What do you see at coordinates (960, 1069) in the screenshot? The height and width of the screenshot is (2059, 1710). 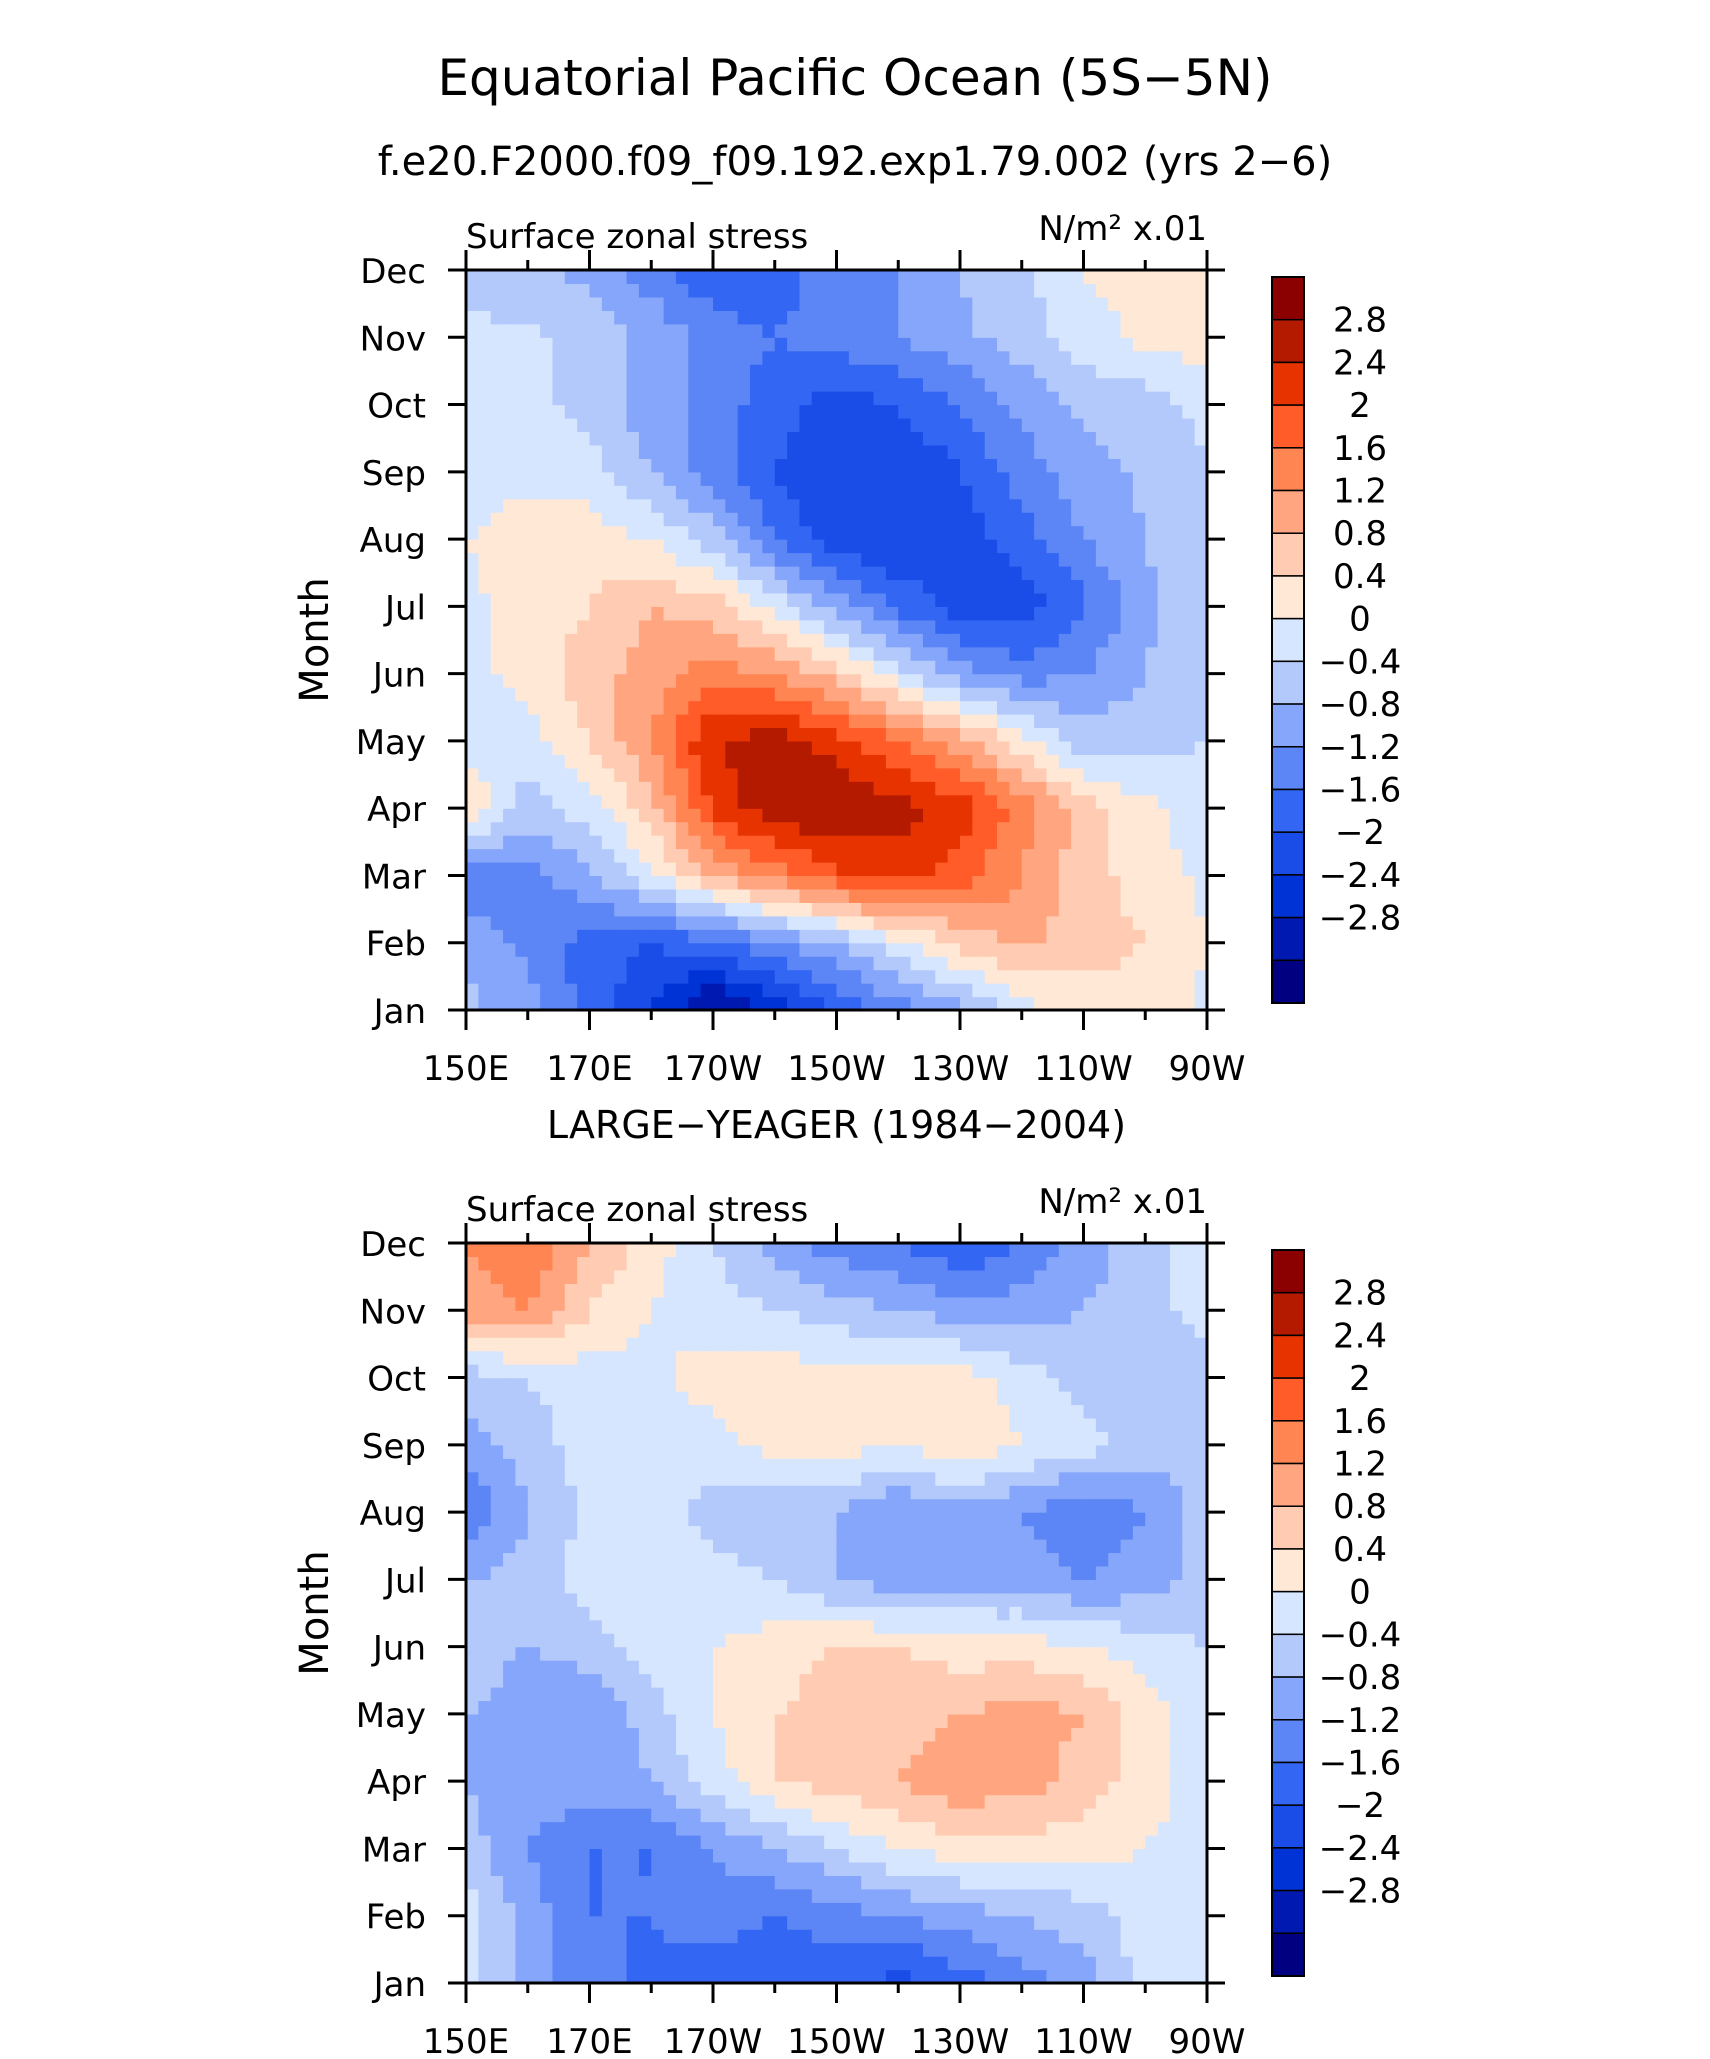 I see `x-tick-label: 130W` at bounding box center [960, 1069].